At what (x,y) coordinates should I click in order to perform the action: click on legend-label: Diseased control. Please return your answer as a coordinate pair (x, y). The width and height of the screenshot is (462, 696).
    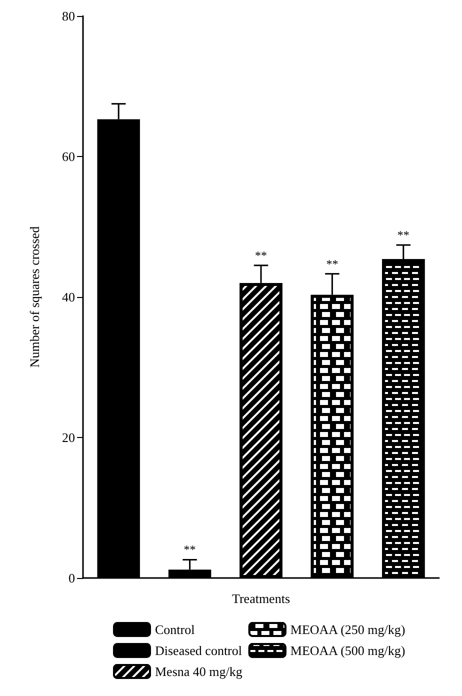
    Looking at the image, I should click on (198, 650).